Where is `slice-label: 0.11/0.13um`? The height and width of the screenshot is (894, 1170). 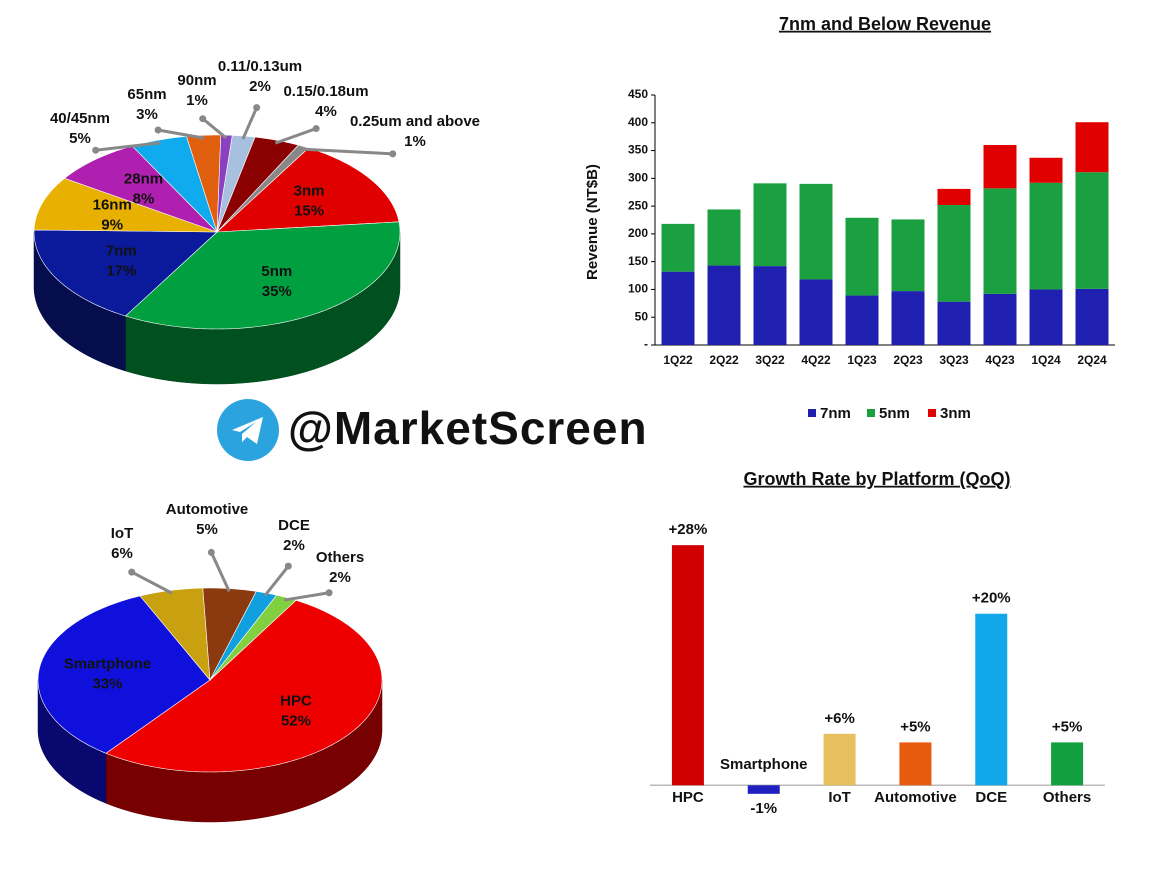 slice-label: 0.11/0.13um is located at coordinates (260, 66).